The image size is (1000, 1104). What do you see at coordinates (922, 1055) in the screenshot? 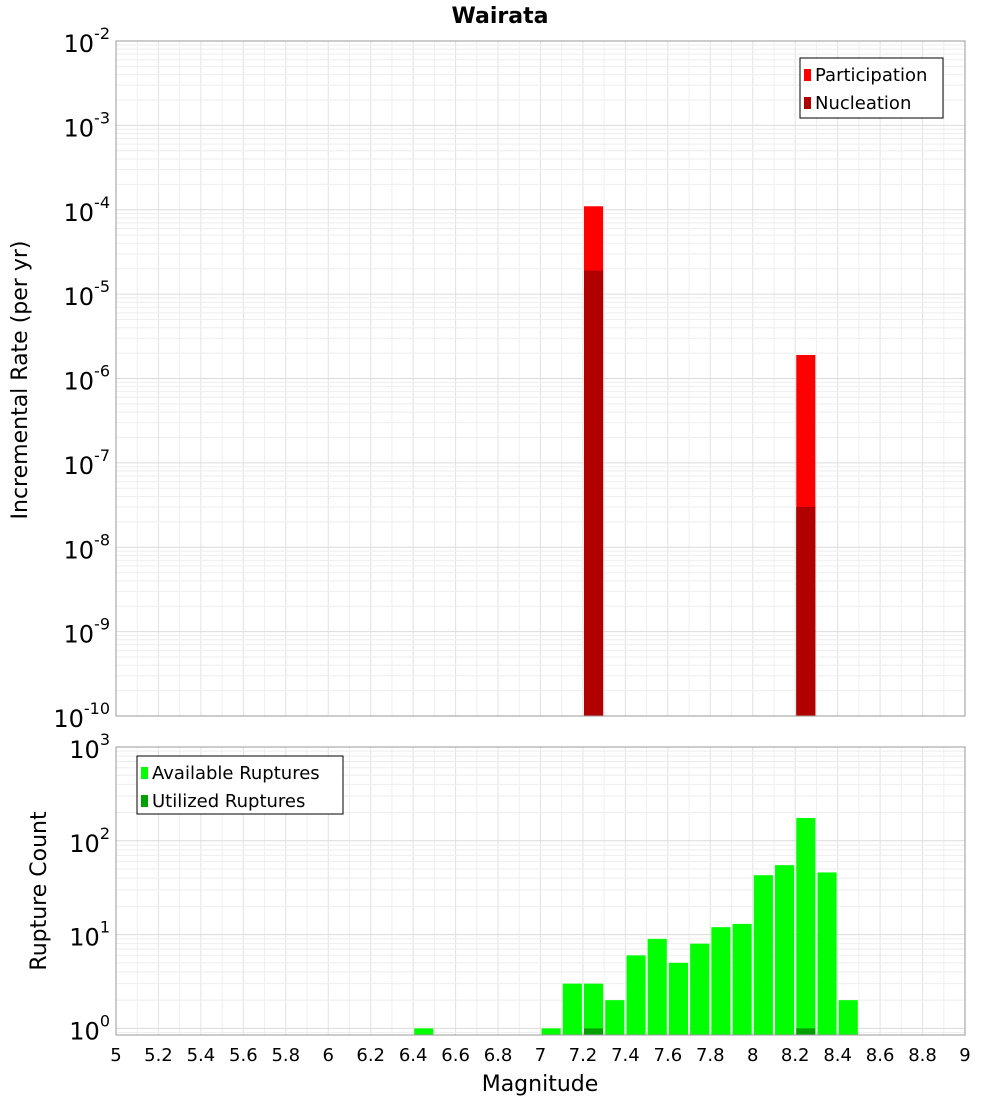
I see `x-tick-label: 8.8` at bounding box center [922, 1055].